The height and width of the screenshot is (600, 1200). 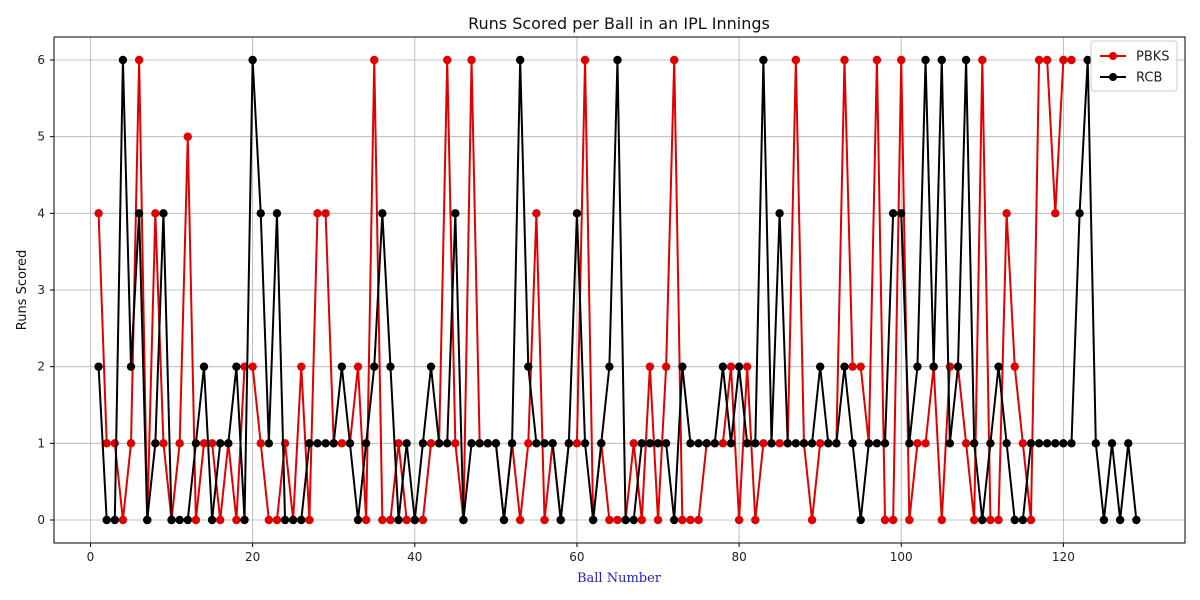 What do you see at coordinates (414, 557) in the screenshot?
I see `x-tick-label: 40` at bounding box center [414, 557].